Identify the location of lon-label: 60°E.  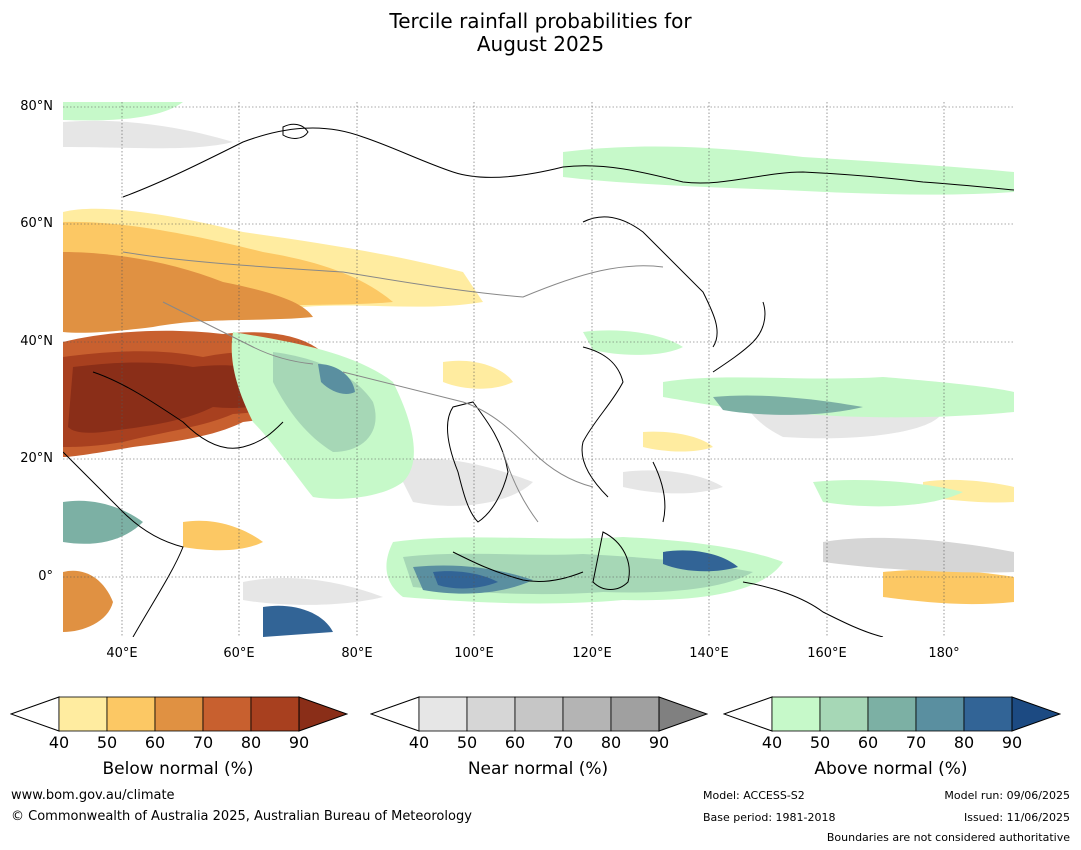
(239, 653).